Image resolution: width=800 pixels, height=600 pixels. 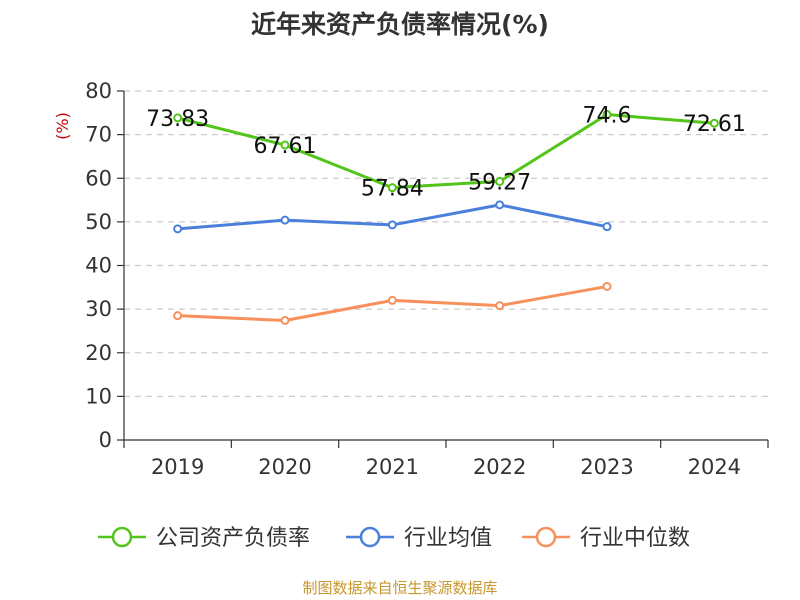 I want to click on data-label: 67.61, so click(x=285, y=146).